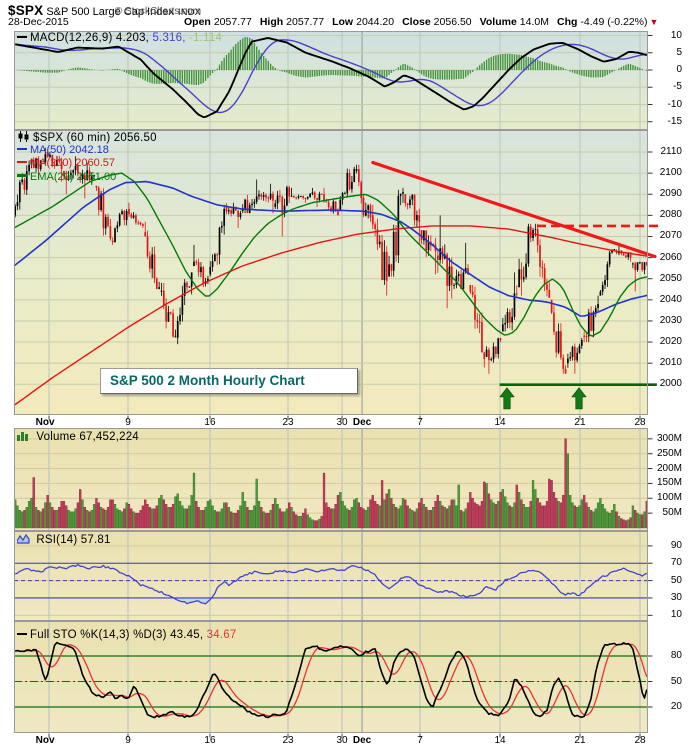 The width and height of the screenshot is (700, 748). Describe the element at coordinates (72, 163) in the screenshot. I see `legend-text: MA(200) 2060.57` at that location.